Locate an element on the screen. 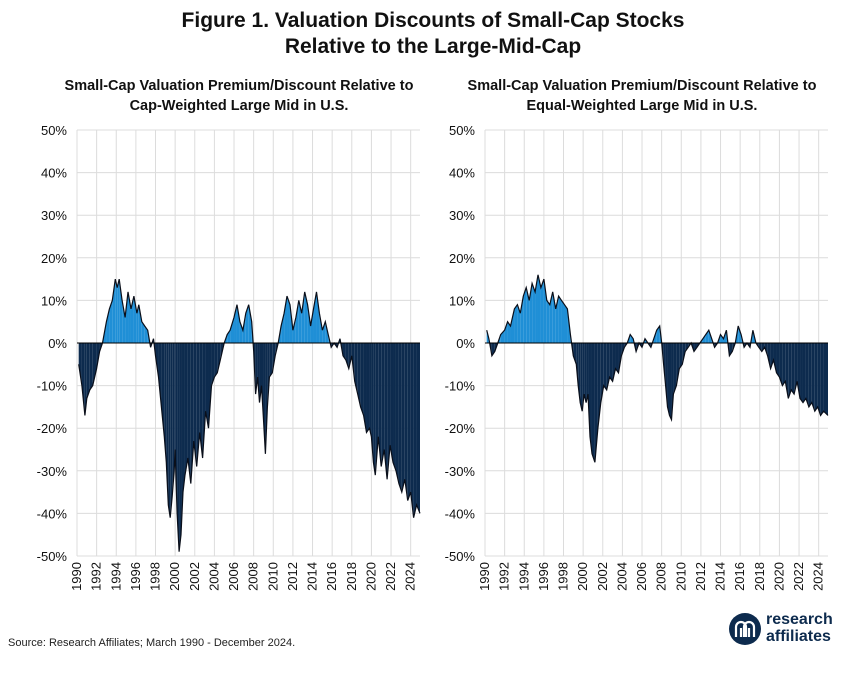  figure-title-line2: Relative to the Large-Mid-Cap is located at coordinates (433, 46).